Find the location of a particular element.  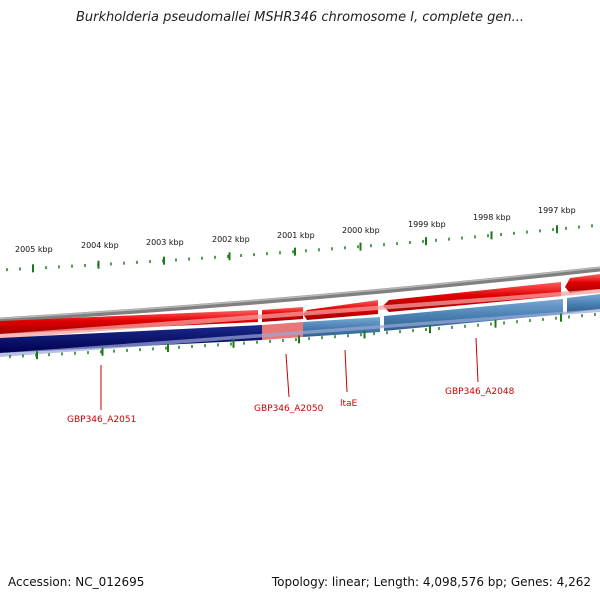

ruler-major-ticks is located at coordinates (295, 249).